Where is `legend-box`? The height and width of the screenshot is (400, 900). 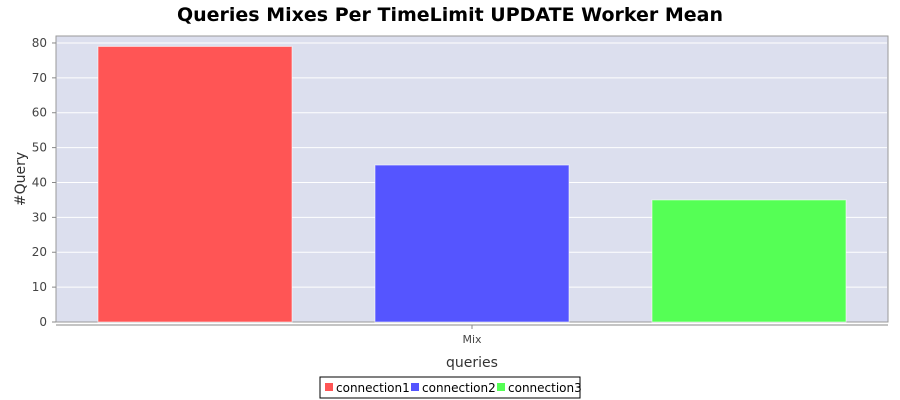 legend-box is located at coordinates (450, 387).